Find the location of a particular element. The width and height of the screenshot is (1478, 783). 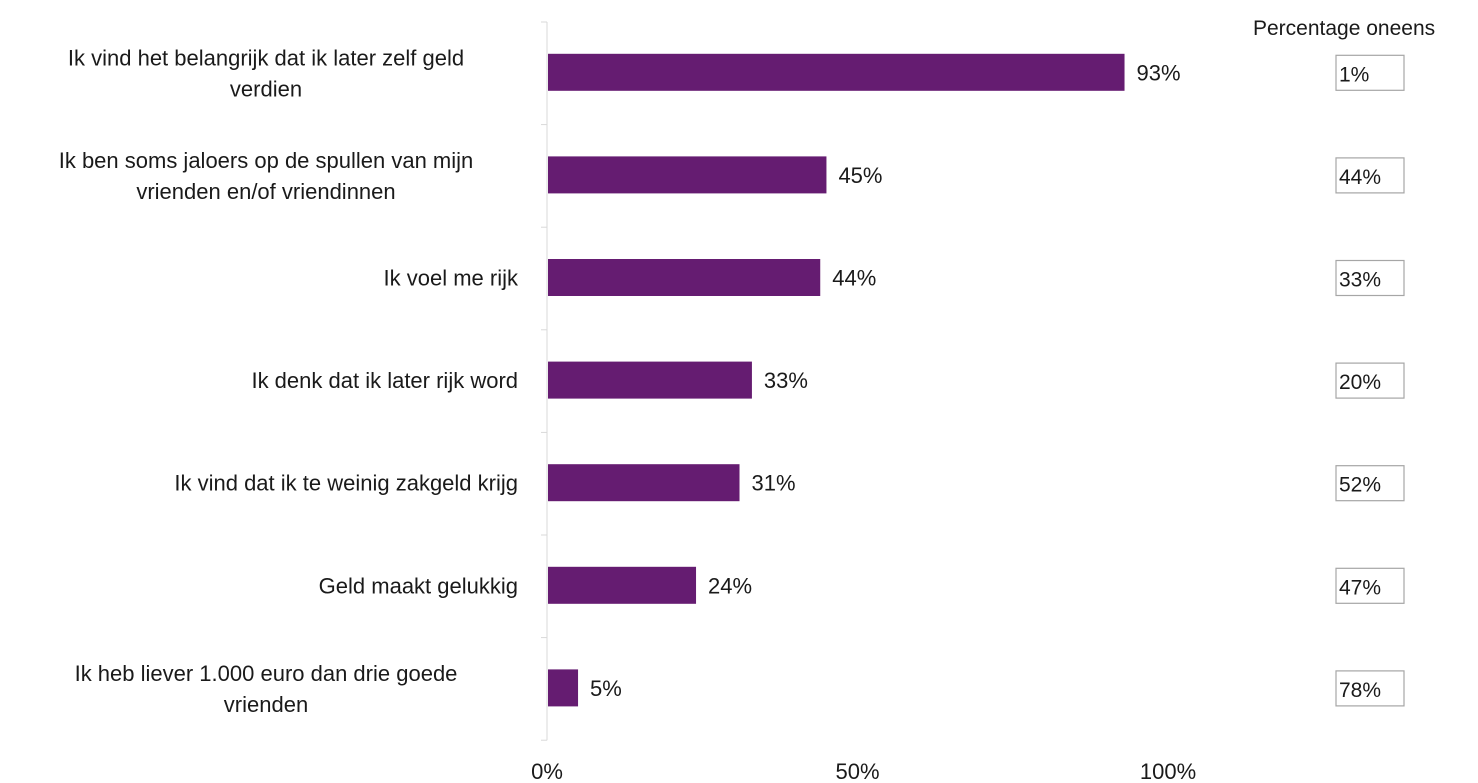

bar-value-label: 44% is located at coordinates (854, 278).